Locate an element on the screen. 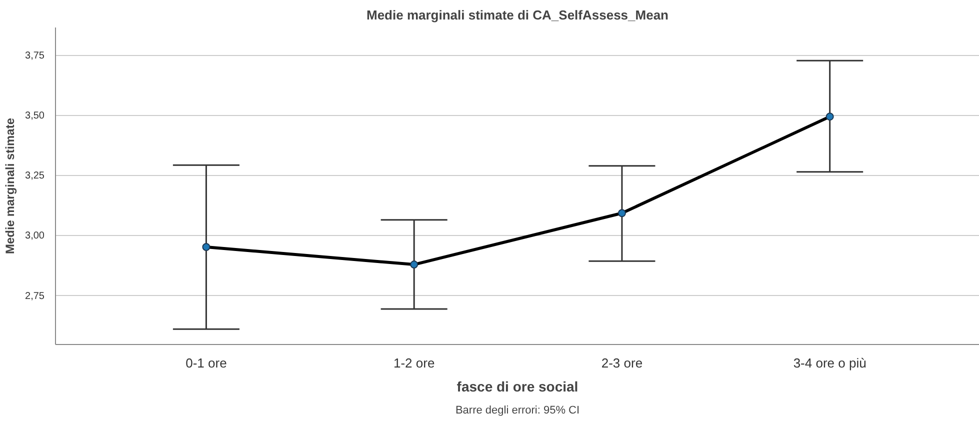 The width and height of the screenshot is (979, 421). x-tick-label: 3-4 ore o più is located at coordinates (829, 363).